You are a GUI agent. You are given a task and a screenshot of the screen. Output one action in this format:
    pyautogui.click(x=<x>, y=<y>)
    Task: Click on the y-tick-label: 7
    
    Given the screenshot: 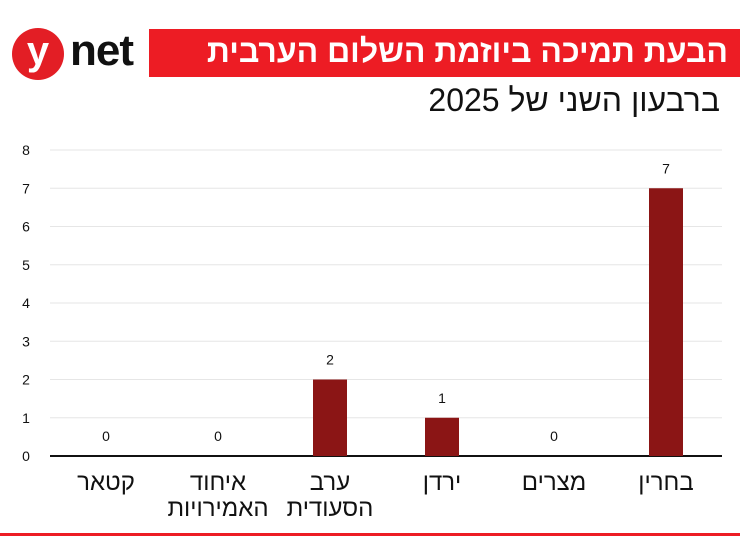 What is the action you would take?
    pyautogui.click(x=26, y=188)
    